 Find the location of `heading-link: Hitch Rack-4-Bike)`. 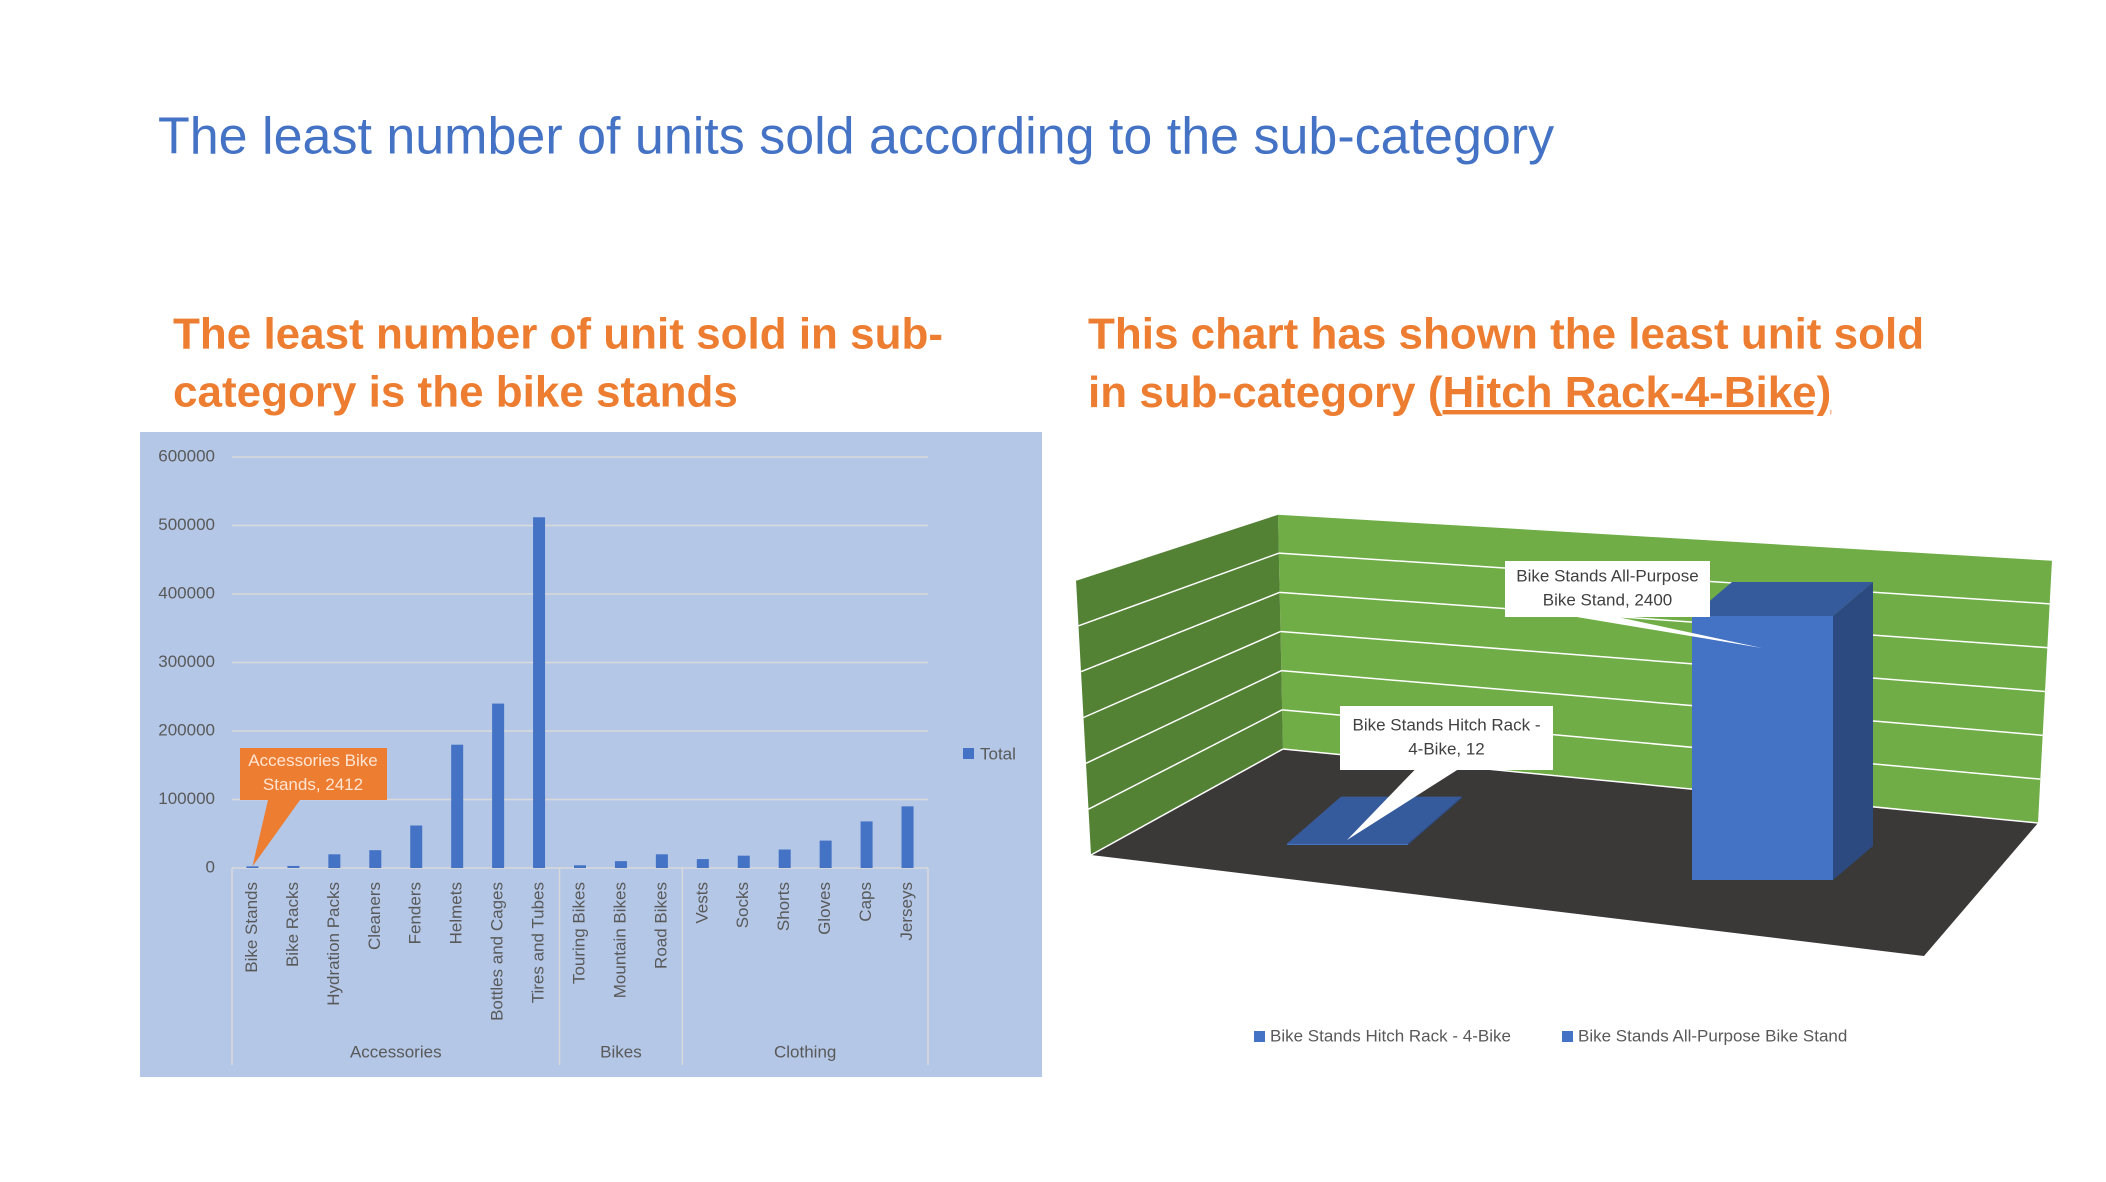

heading-link: Hitch Rack-4-Bike) is located at coordinates (1637, 392).